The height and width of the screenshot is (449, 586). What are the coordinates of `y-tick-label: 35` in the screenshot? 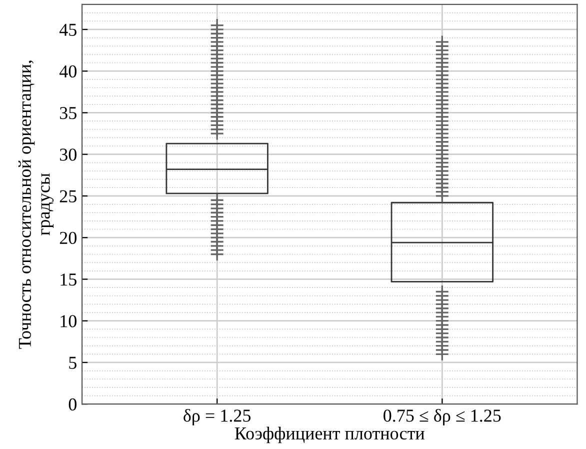 It's located at (68, 113).